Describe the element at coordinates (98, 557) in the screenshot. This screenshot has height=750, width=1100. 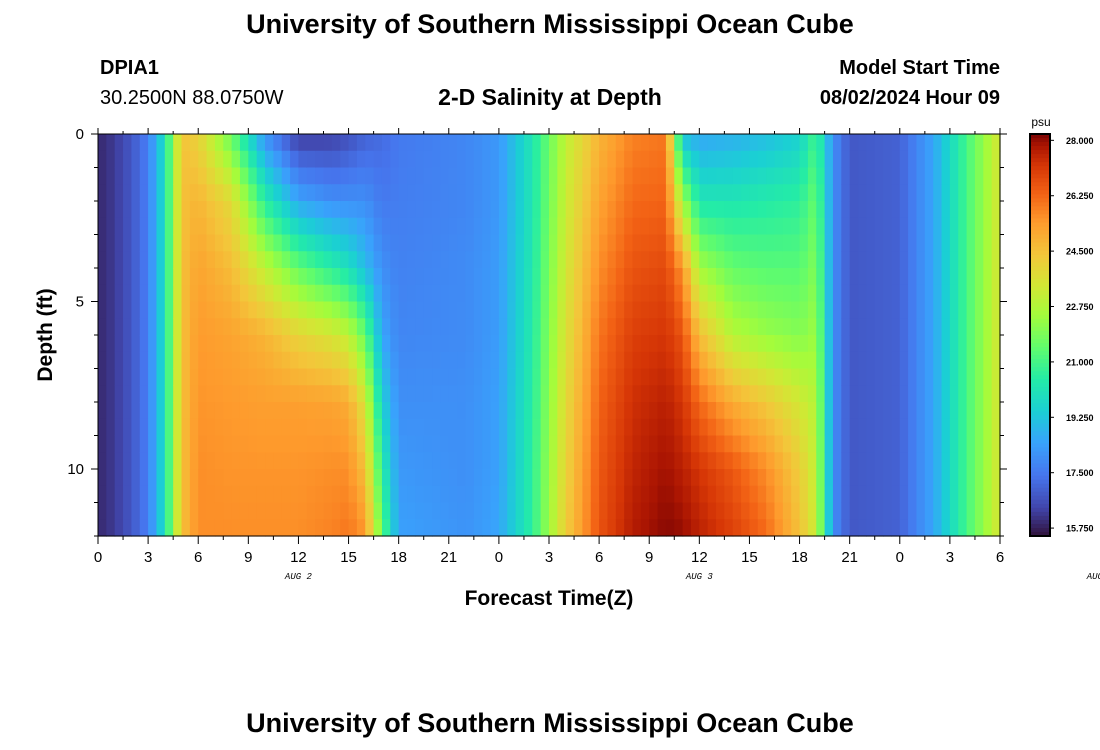
I see `x-tick-label: 0` at that location.